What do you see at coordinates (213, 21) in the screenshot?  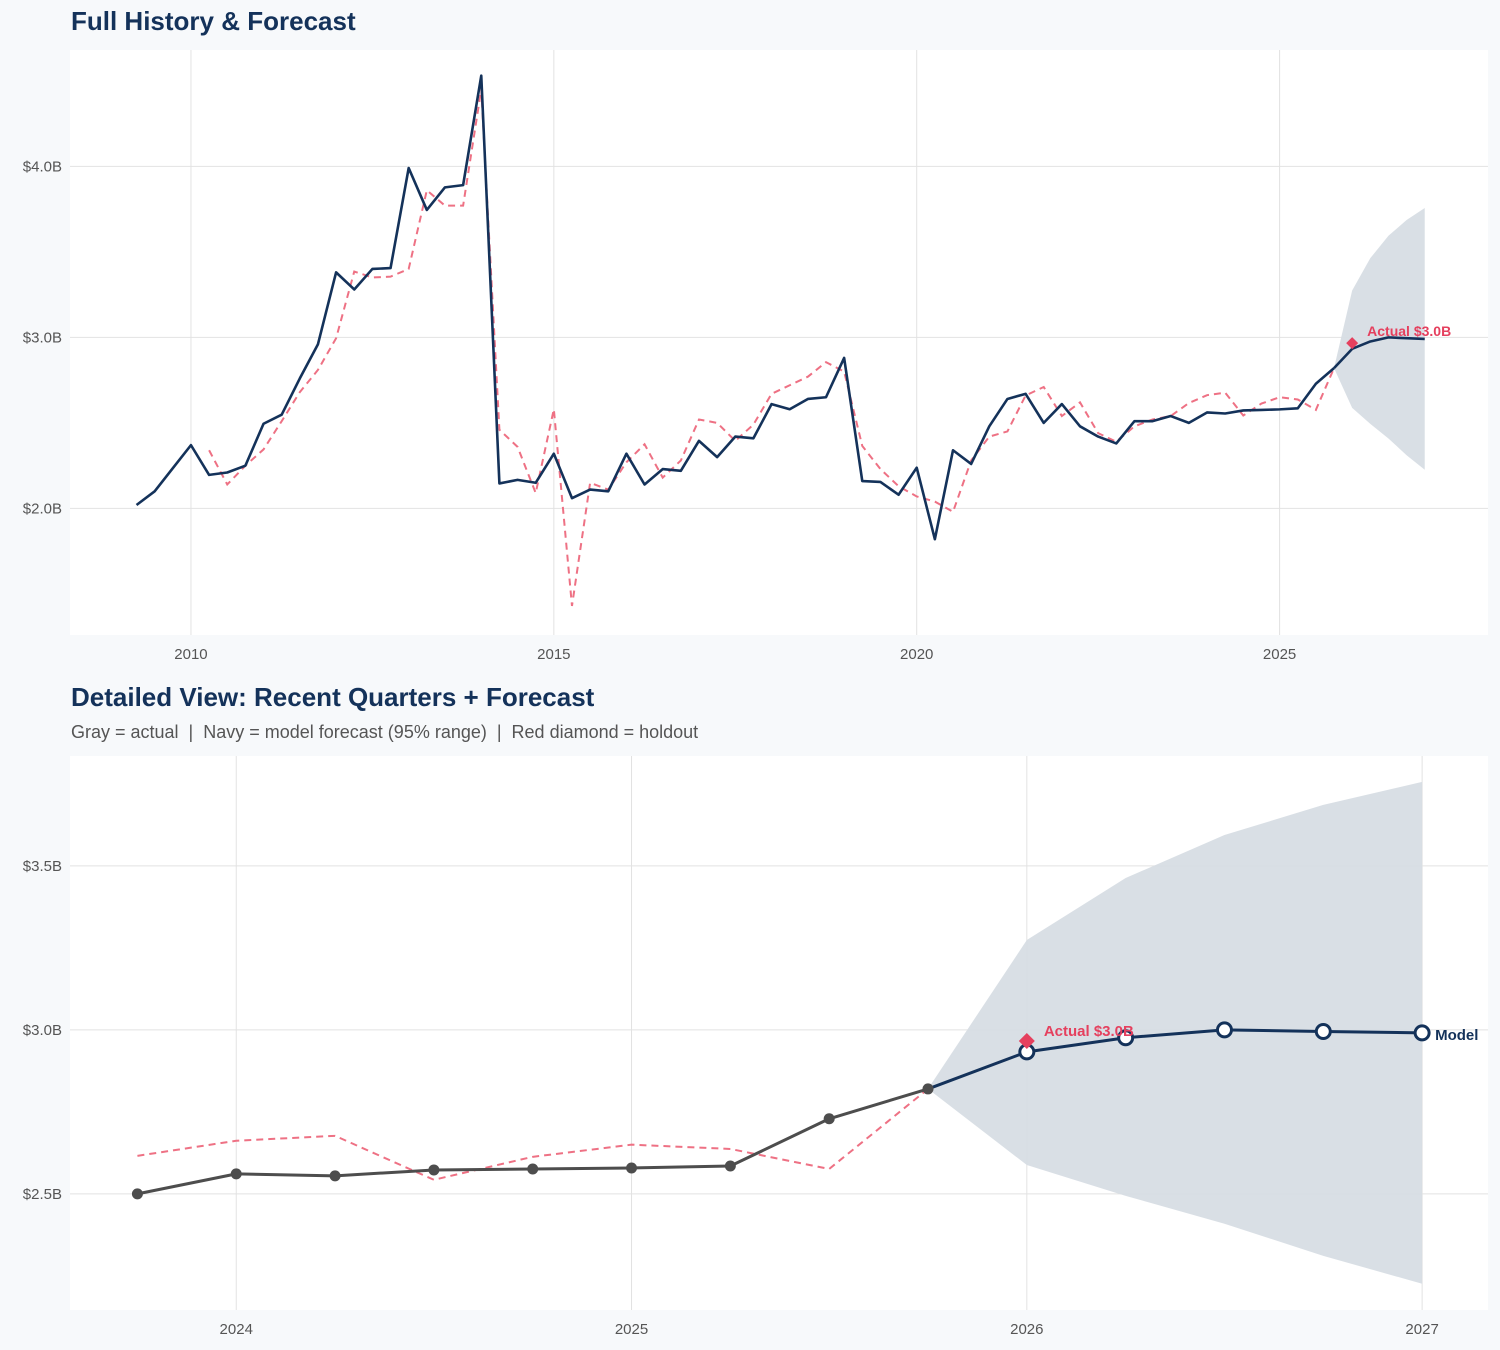 I see `top-chart-title: Full History & Forecast` at bounding box center [213, 21].